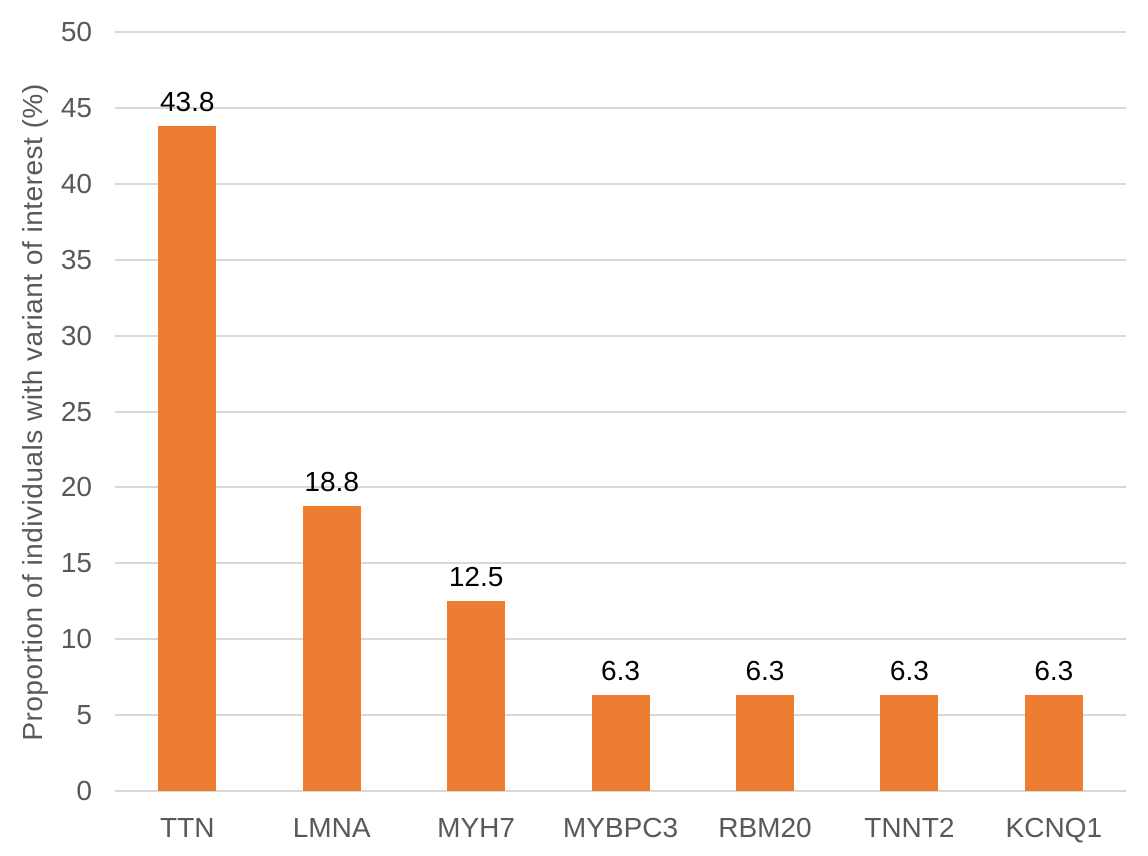 The image size is (1148, 856). I want to click on bar-lmna, so click(331, 648).